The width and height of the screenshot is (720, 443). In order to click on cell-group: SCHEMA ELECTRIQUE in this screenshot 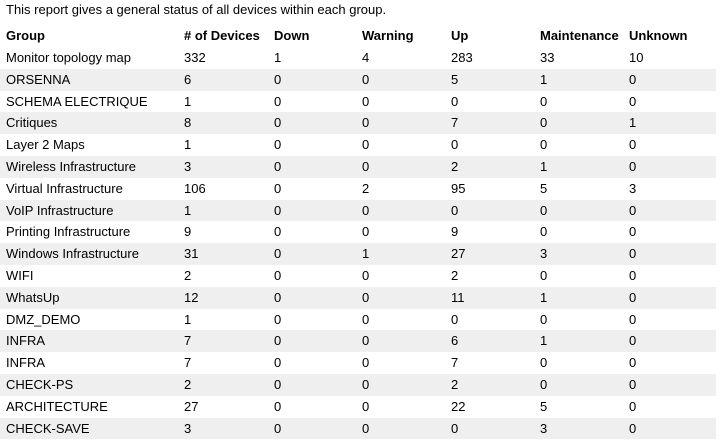, I will do `click(77, 101)`.